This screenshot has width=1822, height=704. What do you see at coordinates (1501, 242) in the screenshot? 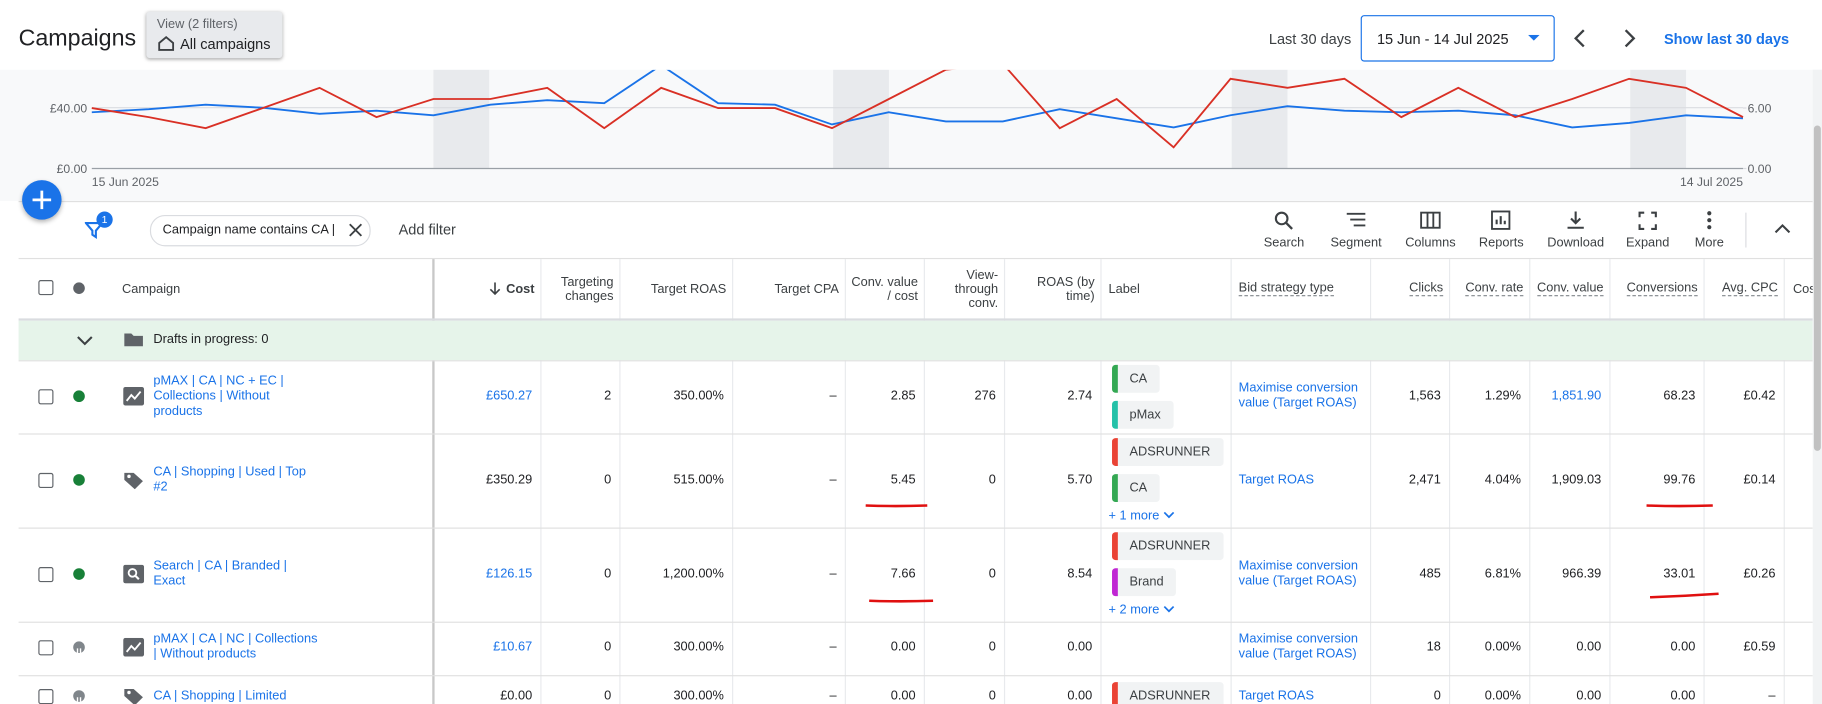
I see `toolbar-action: Reports` at bounding box center [1501, 242].